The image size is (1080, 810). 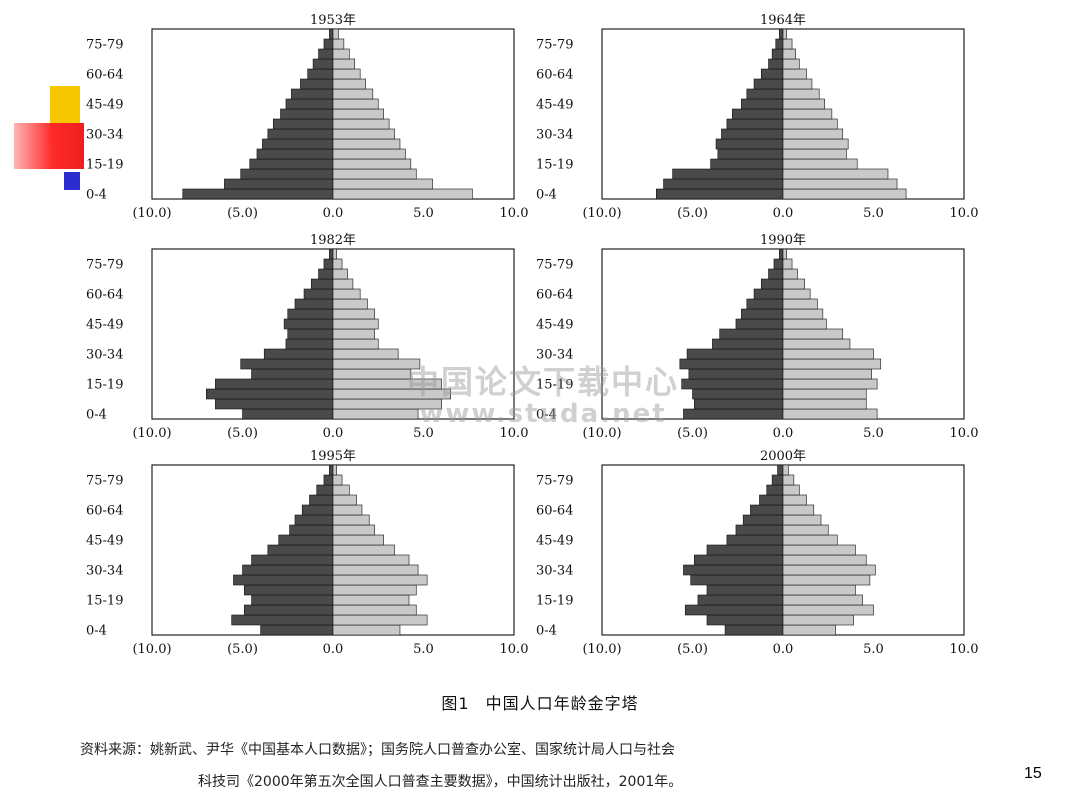 I want to click on figure-label: 图1, so click(x=455, y=703).